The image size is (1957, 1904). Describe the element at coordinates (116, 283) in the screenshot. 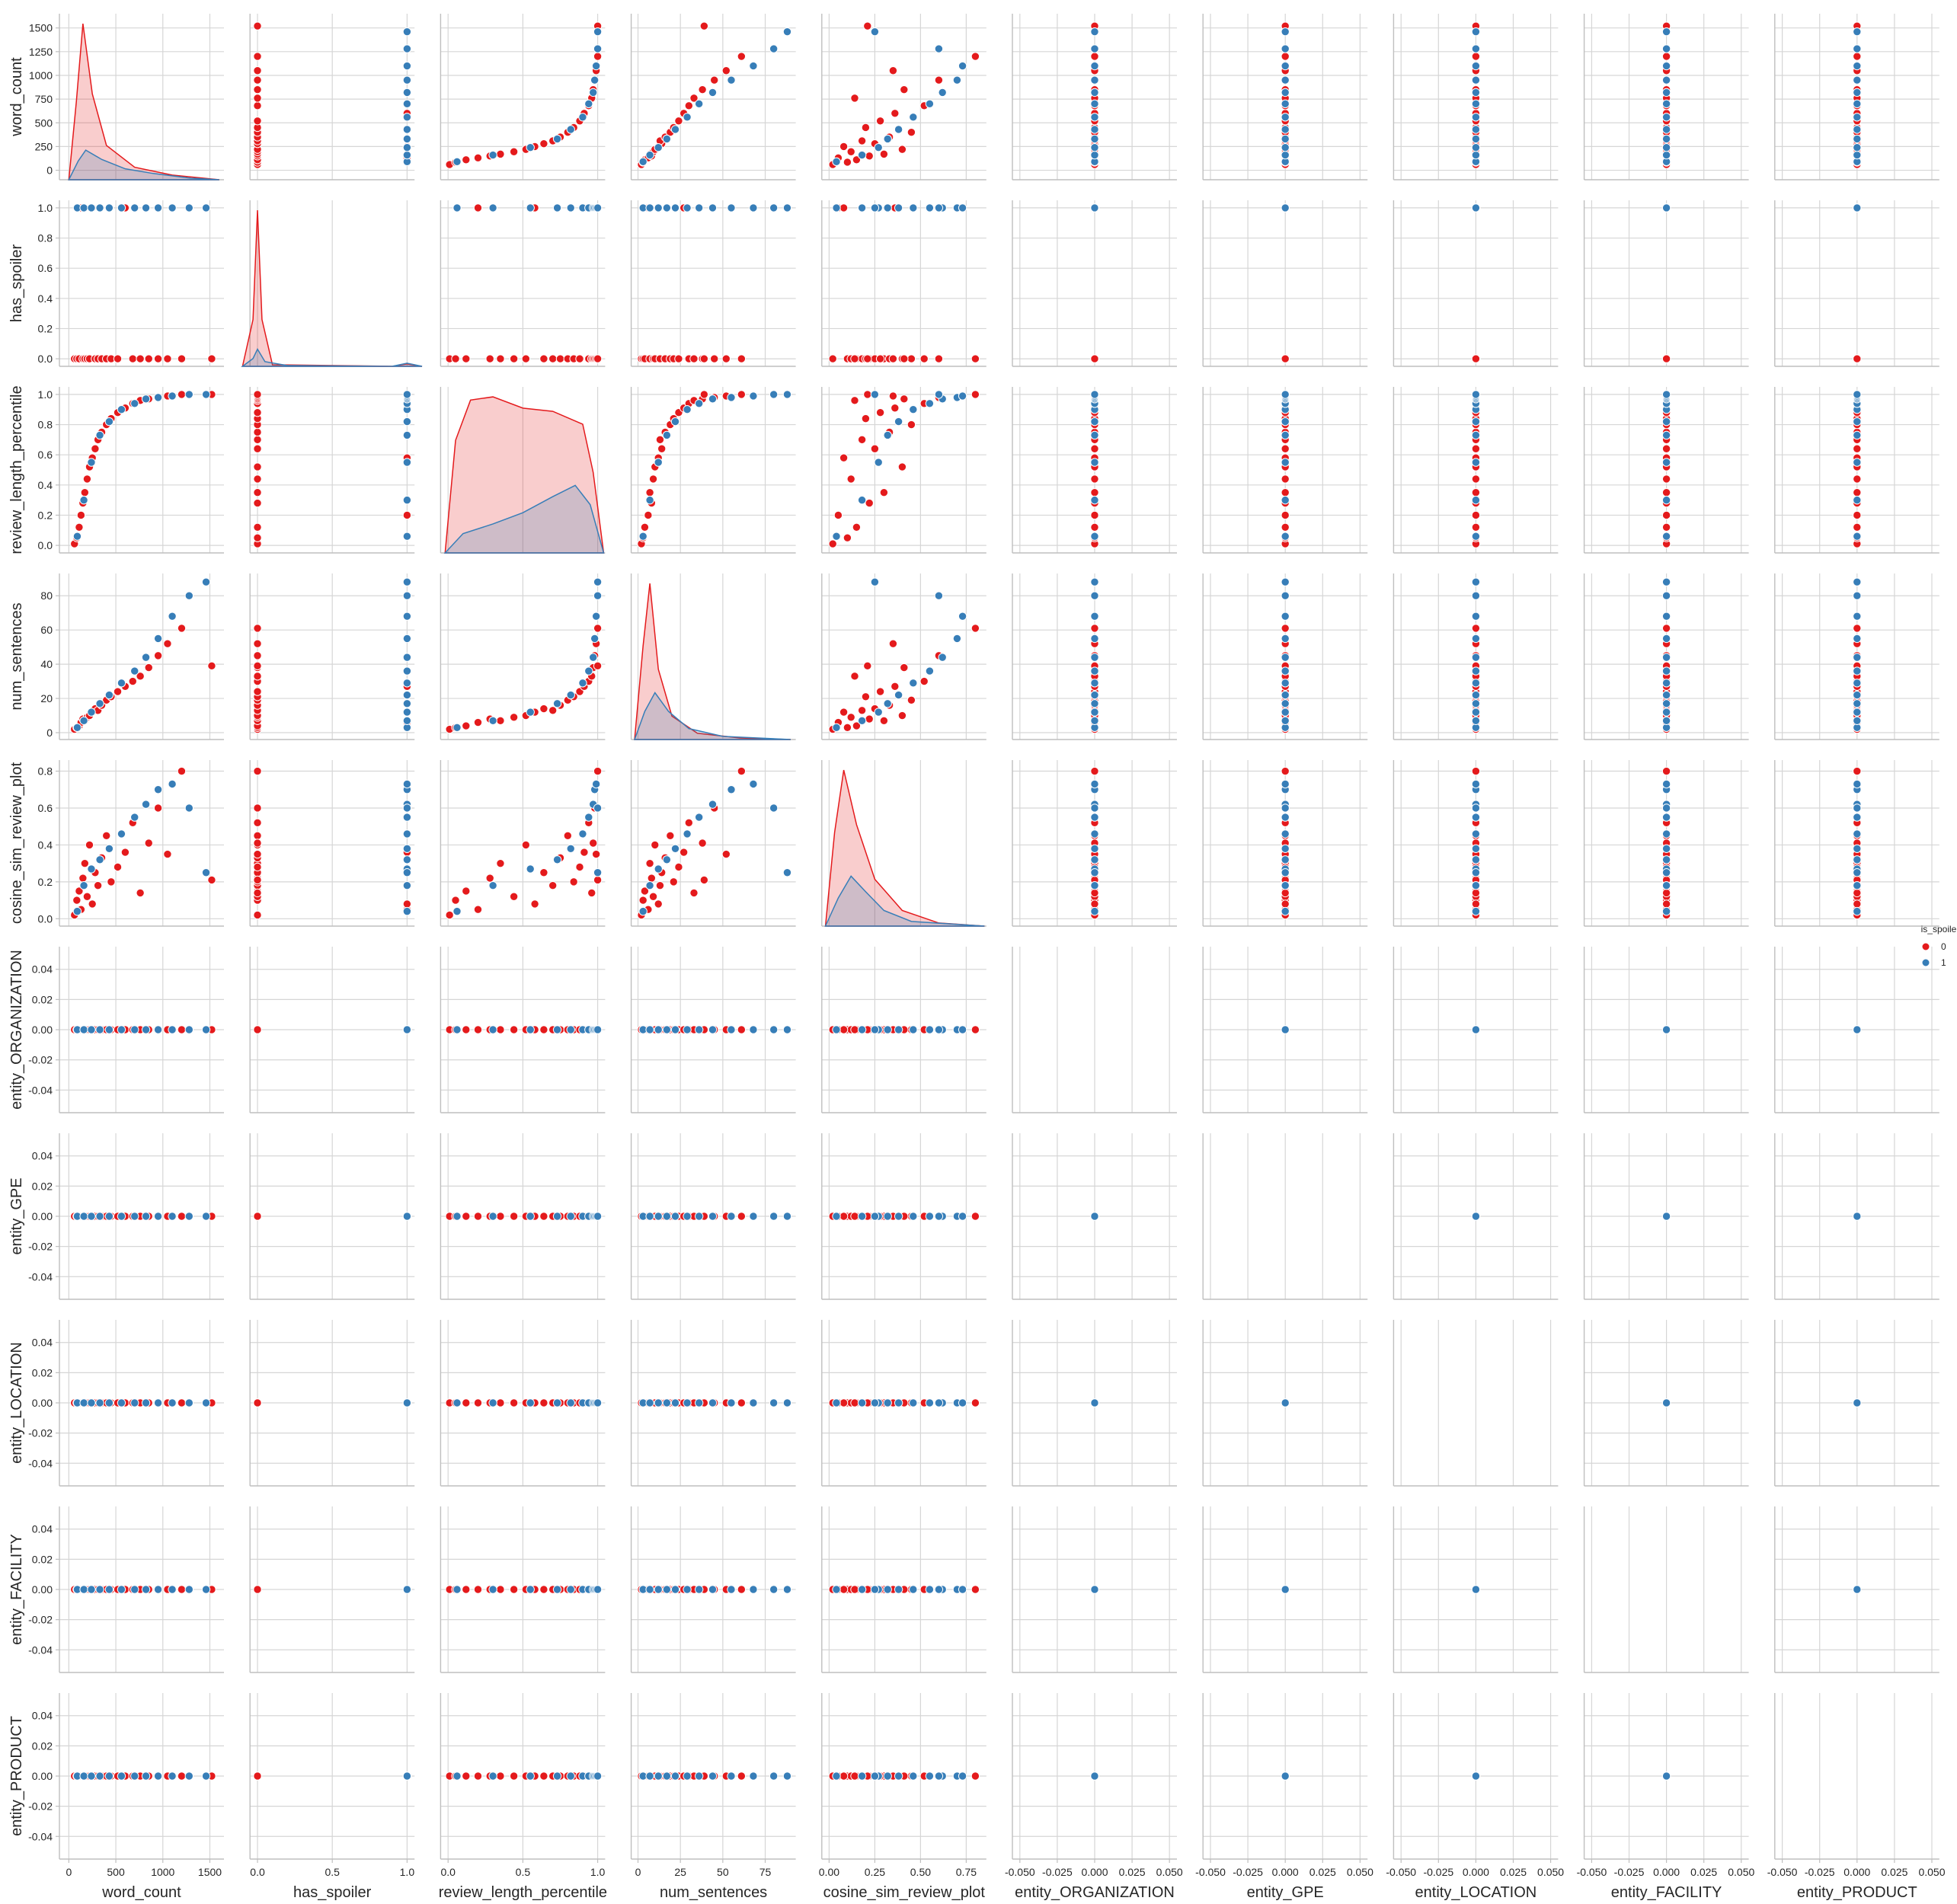

I see `panel-has_spoiler-vs-word_count: 0.0 0.2 0.4 0.6 0.8 1.0 has_spoiler` at that location.